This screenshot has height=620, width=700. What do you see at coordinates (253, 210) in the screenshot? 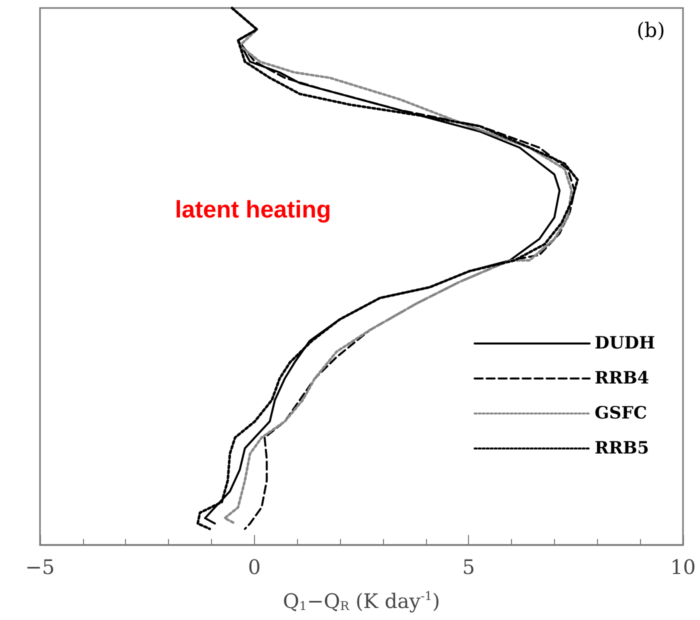
I see `annotation: latent heating` at bounding box center [253, 210].